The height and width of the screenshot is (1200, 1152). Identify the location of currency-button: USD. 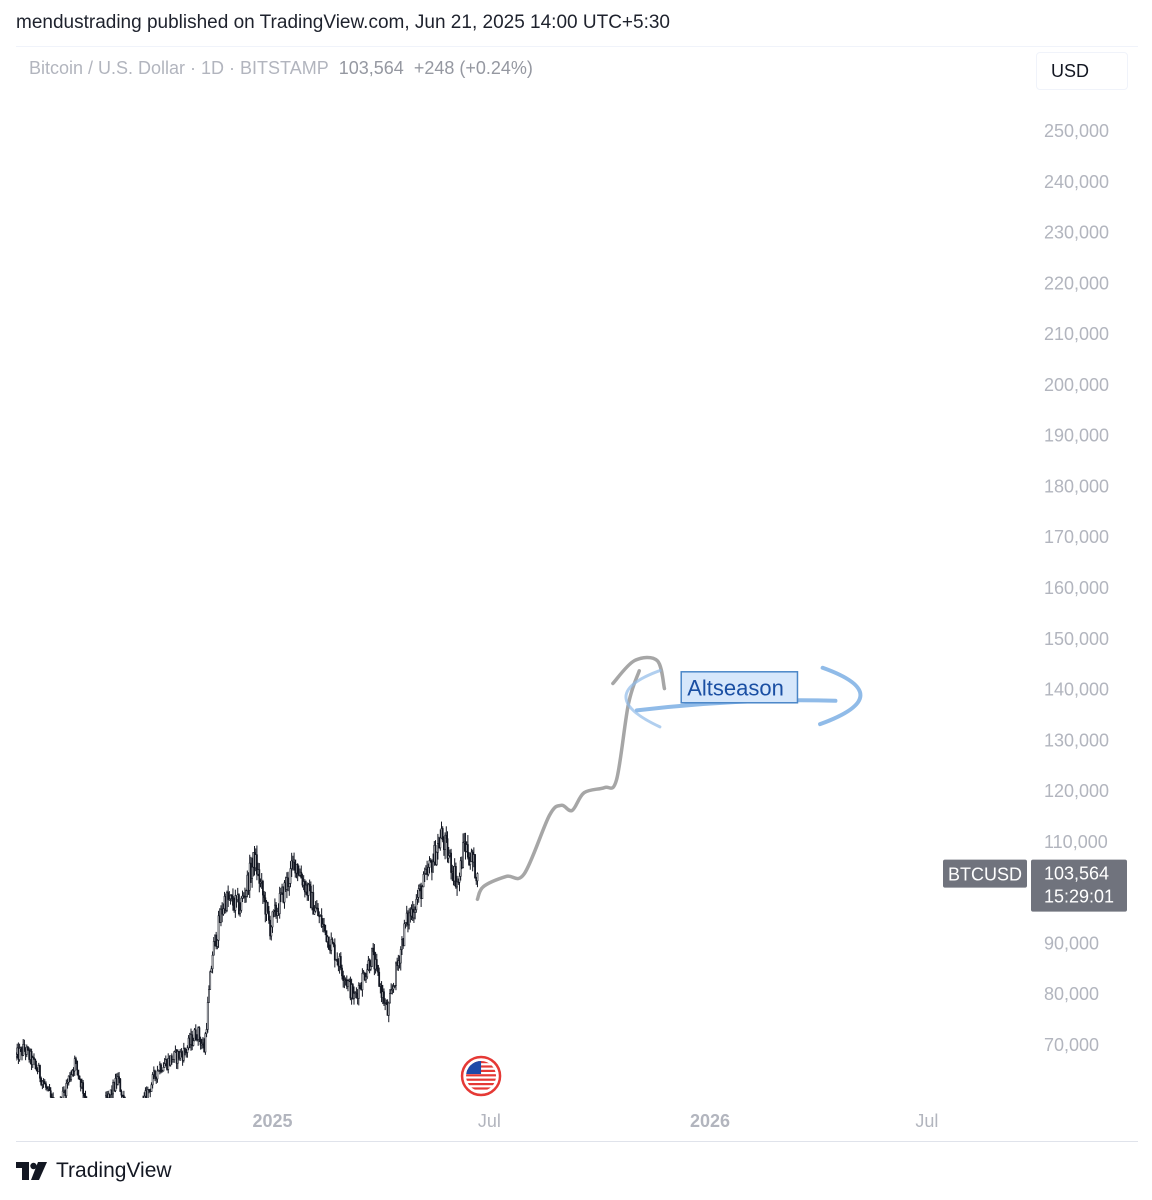
(1082, 71).